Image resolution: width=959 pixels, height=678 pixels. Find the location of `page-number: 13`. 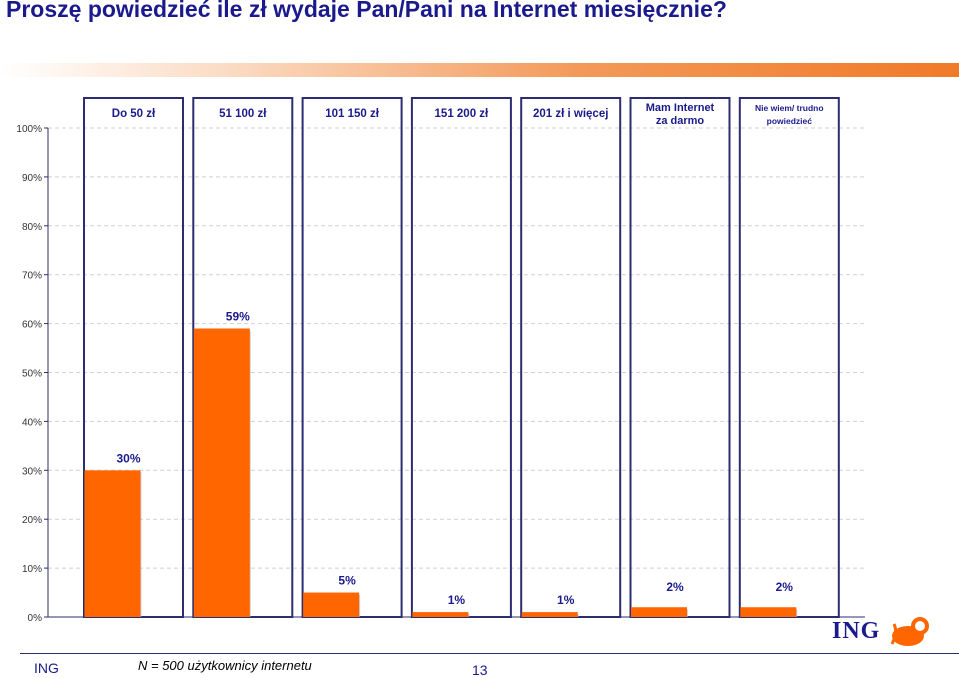

page-number: 13 is located at coordinates (480, 670).